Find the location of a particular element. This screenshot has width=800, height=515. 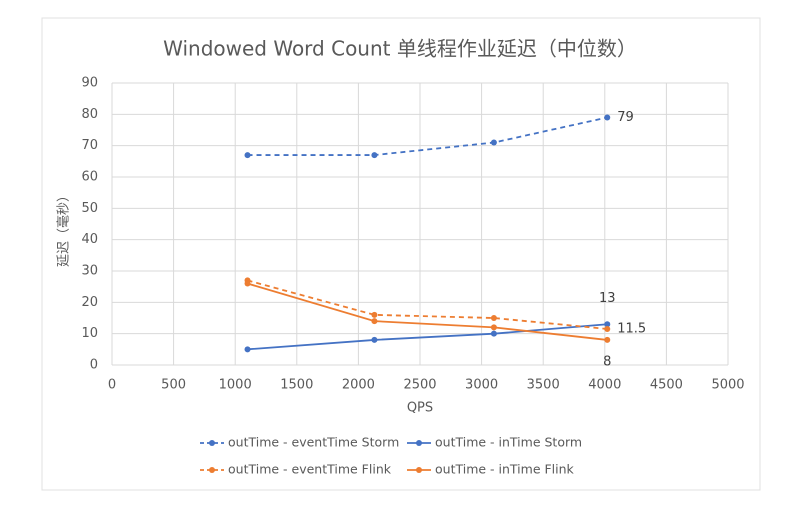

y-tick-label: 90 is located at coordinates (89, 83).